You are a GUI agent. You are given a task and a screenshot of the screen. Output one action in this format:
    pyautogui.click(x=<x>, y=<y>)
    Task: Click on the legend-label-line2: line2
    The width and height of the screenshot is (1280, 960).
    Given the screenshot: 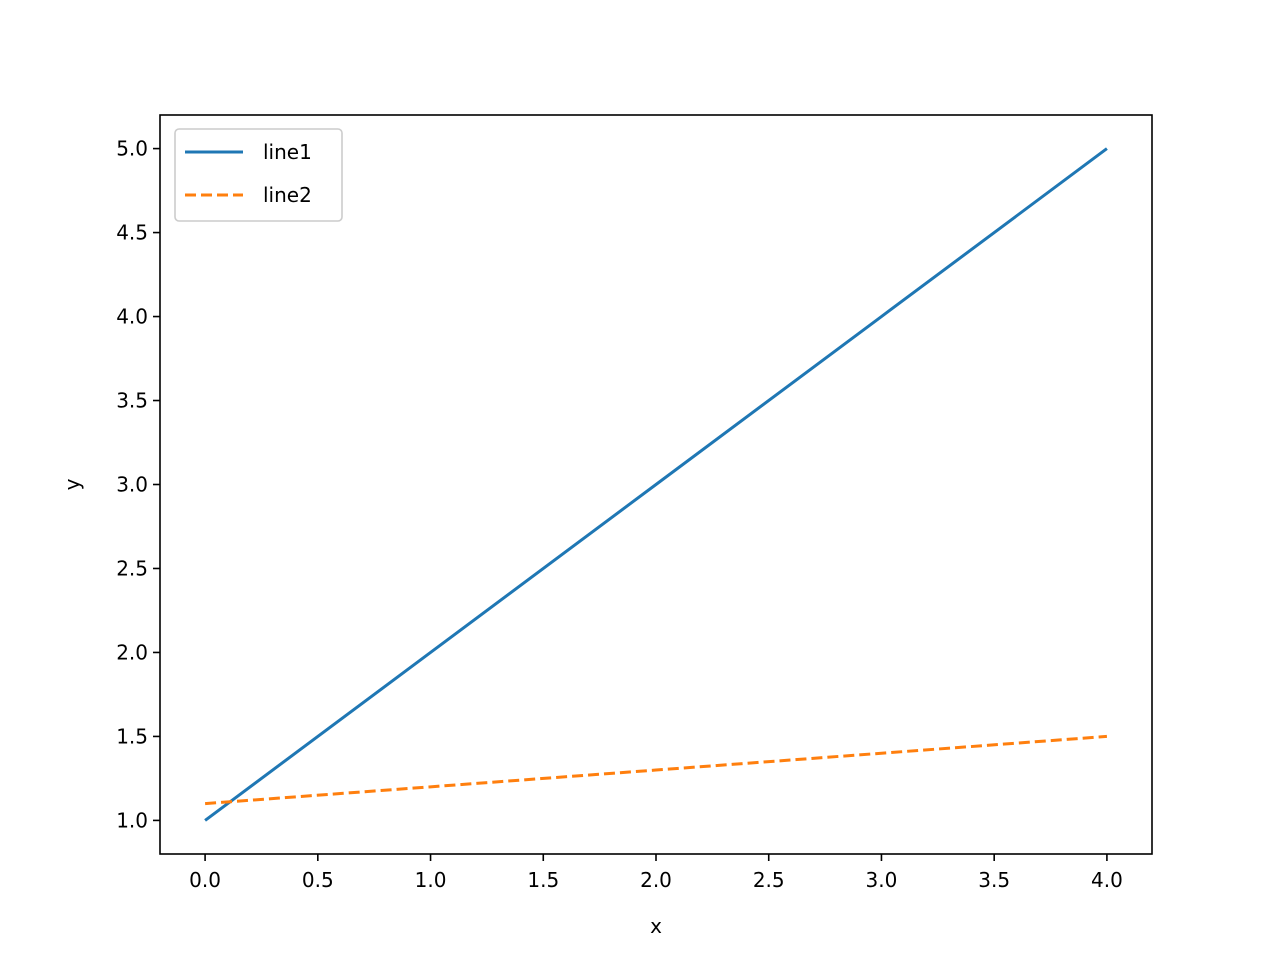 What is the action you would take?
    pyautogui.click(x=287, y=195)
    